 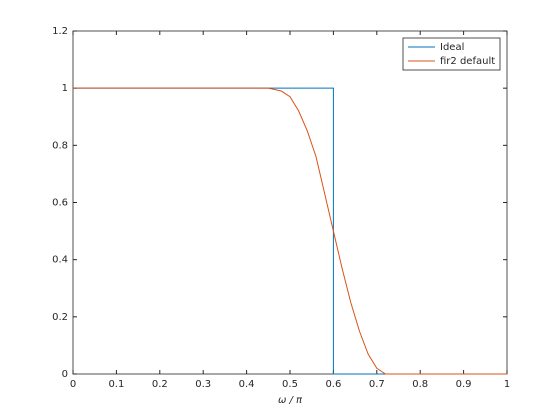 What do you see at coordinates (60, 317) in the screenshot?
I see `y-tick-label: 0.2` at bounding box center [60, 317].